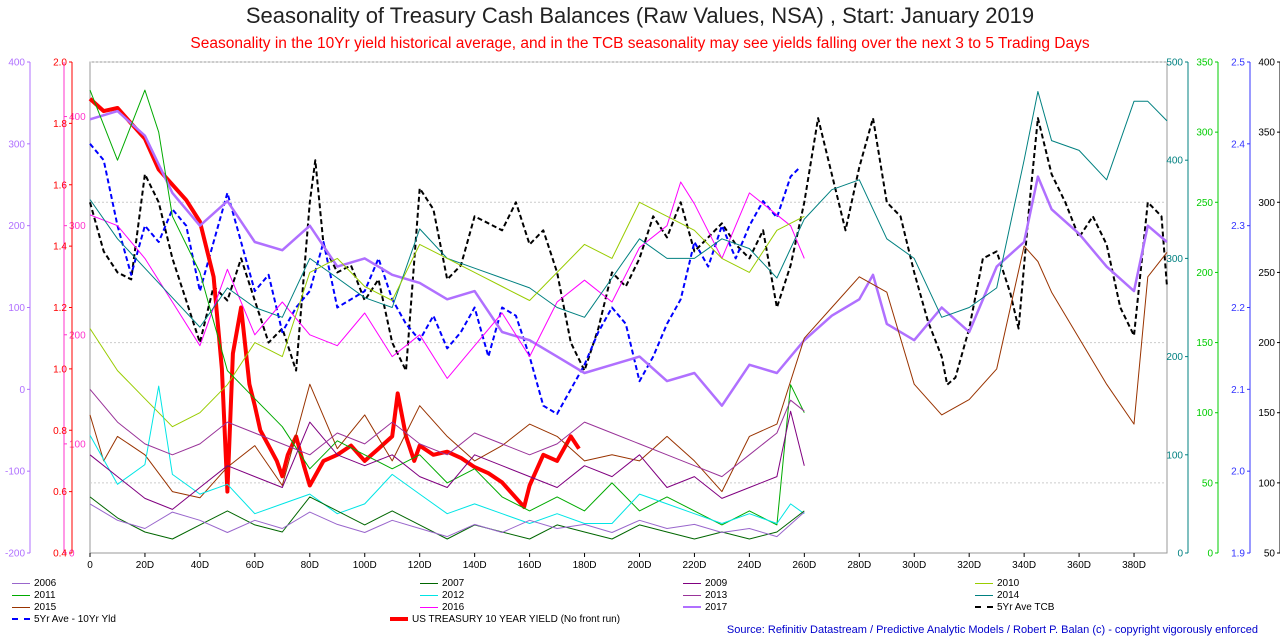 The height and width of the screenshot is (639, 1280). What do you see at coordinates (15, 554) in the screenshot?
I see `lavender-tick-label: -200` at bounding box center [15, 554].